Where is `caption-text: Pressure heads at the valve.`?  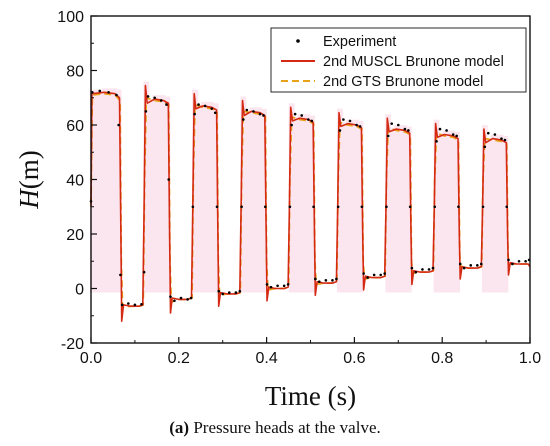 caption-text: Pressure heads at the valve. is located at coordinates (285, 427).